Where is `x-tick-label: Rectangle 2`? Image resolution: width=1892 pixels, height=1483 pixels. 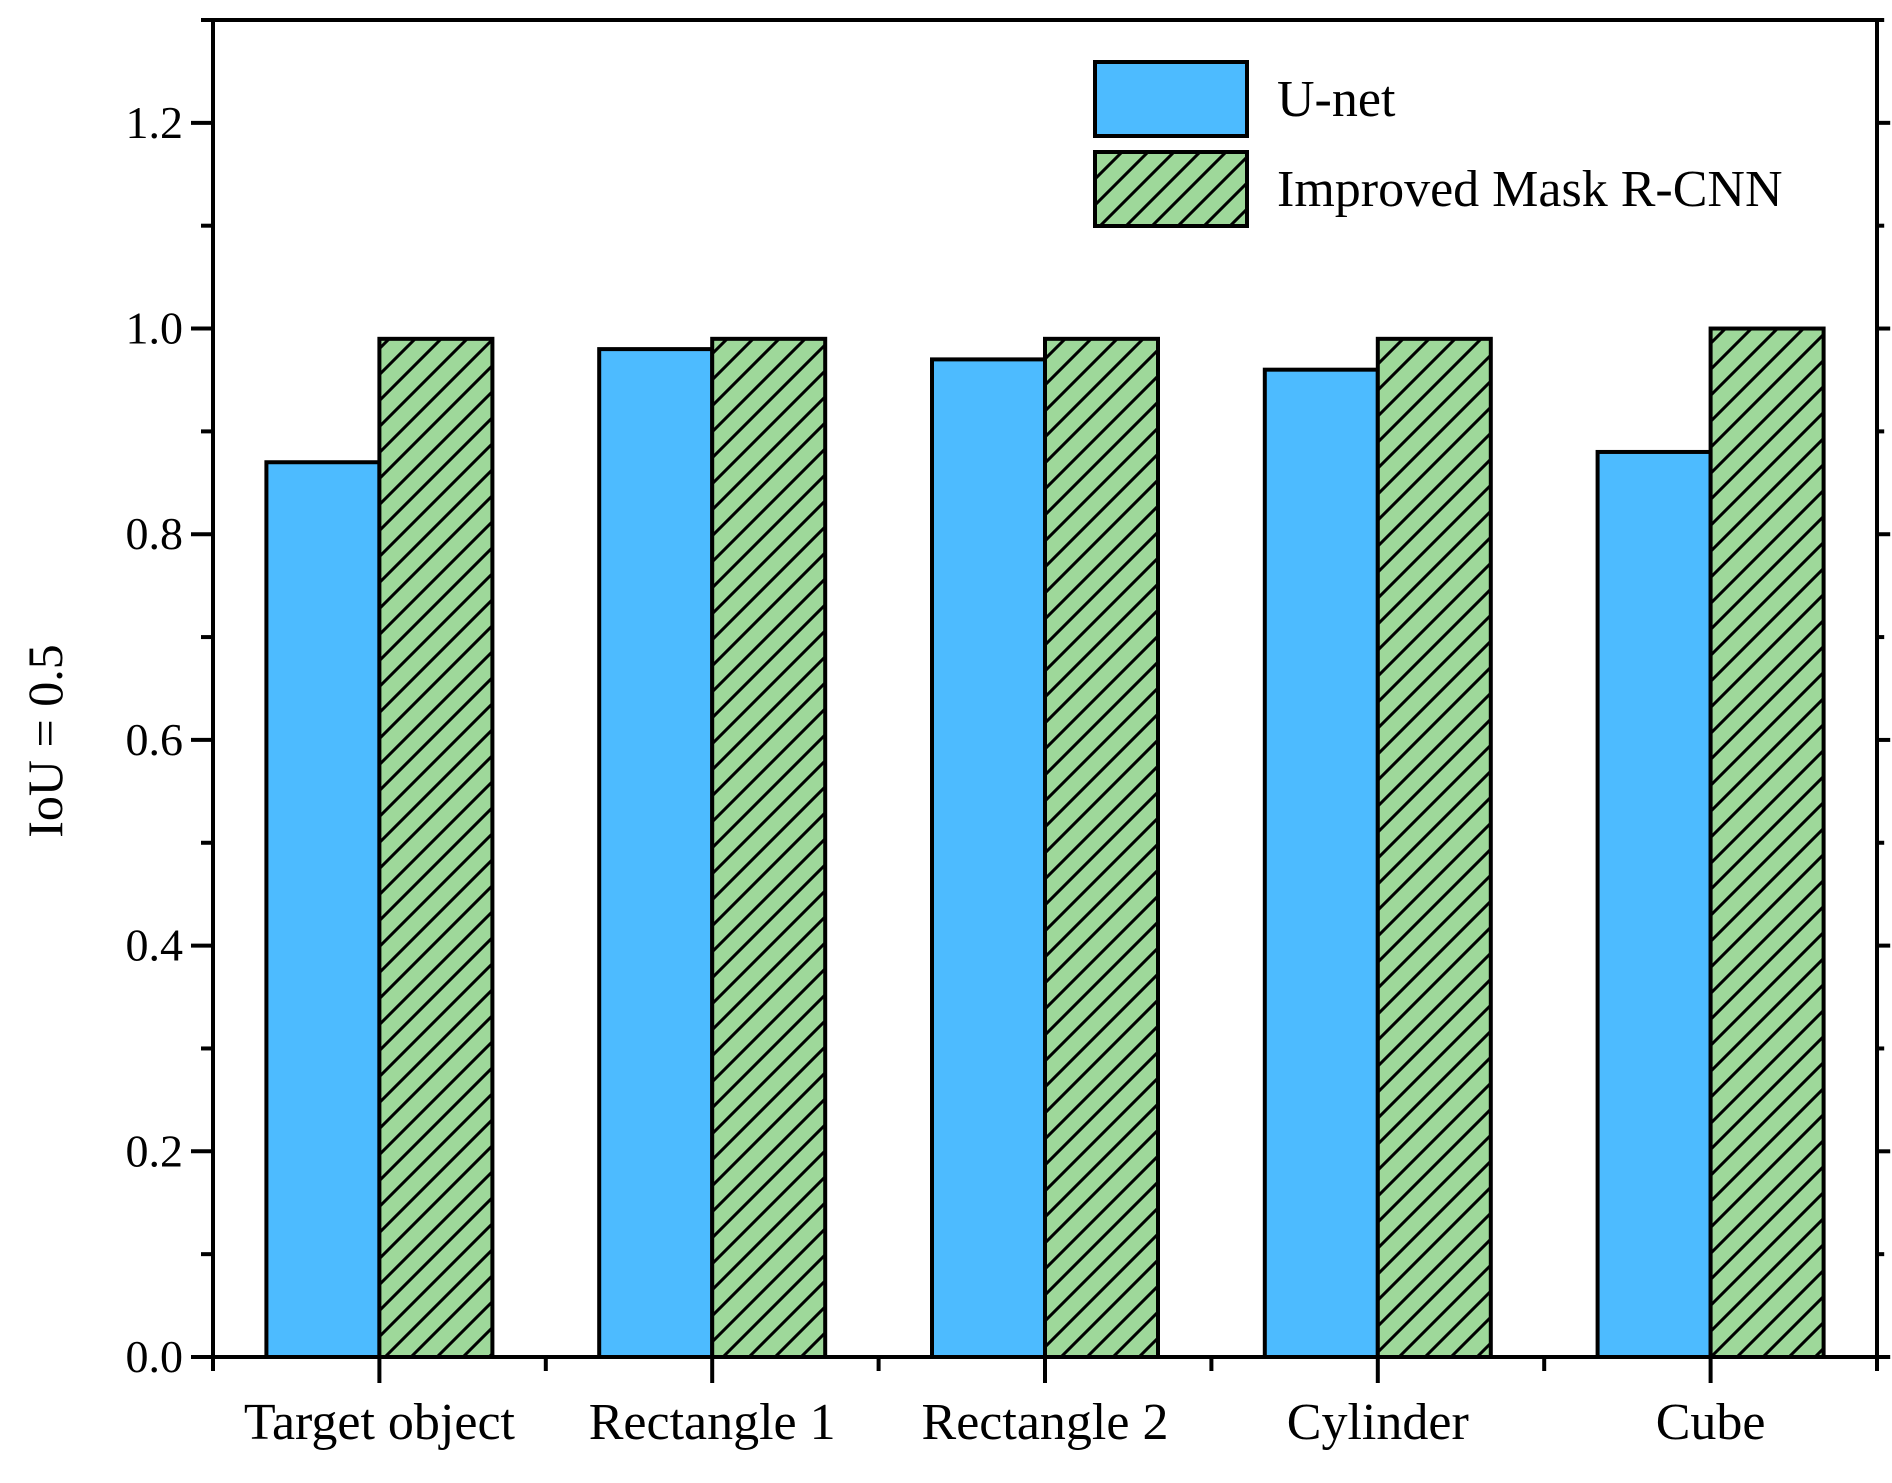
x-tick-label: Rectangle 2 is located at coordinates (1045, 1422).